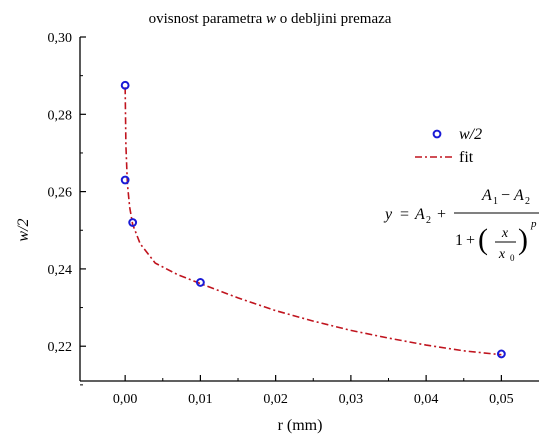  What do you see at coordinates (60, 38) in the screenshot?
I see `y-tick-label: 0,30` at bounding box center [60, 38].